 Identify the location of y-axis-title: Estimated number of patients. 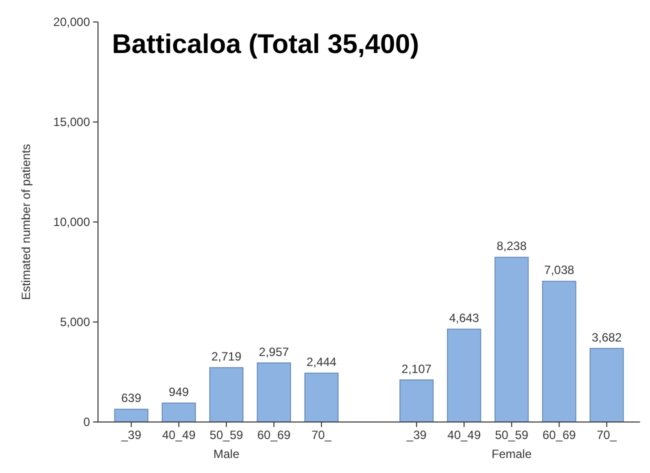
(26, 222).